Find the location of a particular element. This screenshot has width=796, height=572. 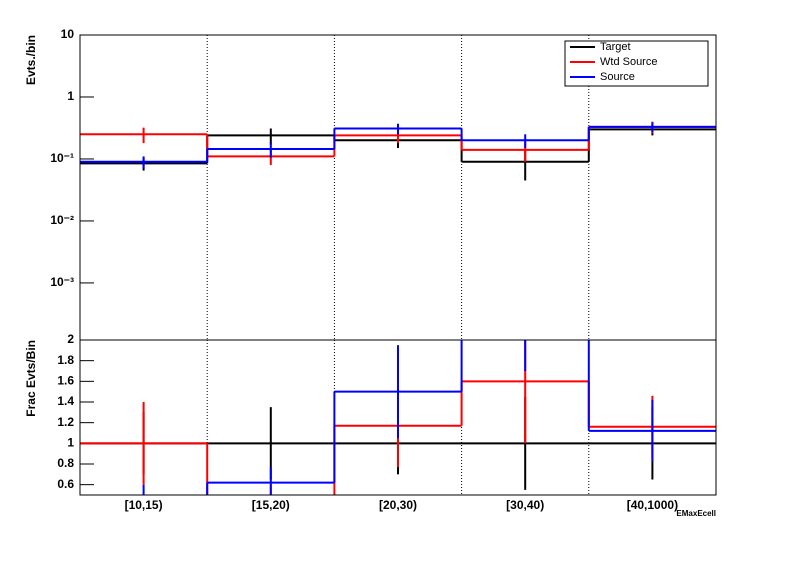

legend-box is located at coordinates (636, 63).